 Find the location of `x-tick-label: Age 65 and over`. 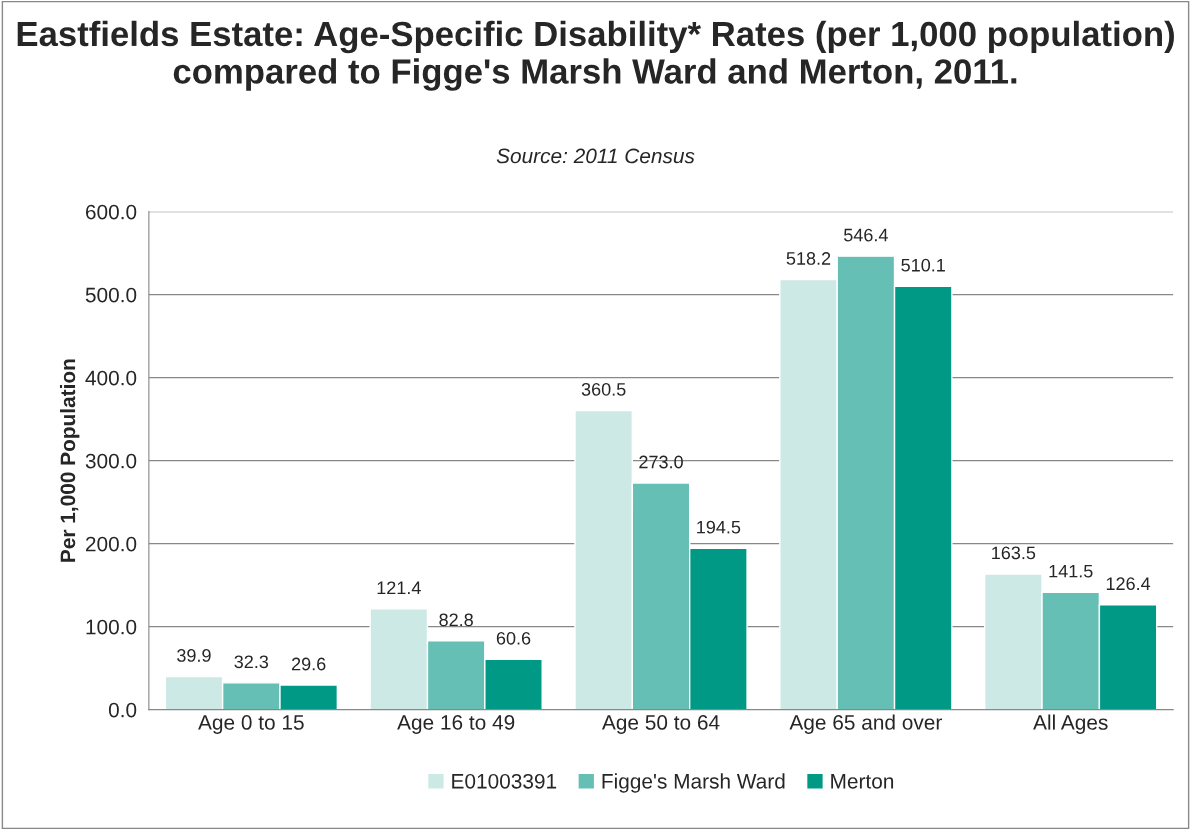

x-tick-label: Age 65 and over is located at coordinates (865, 724).